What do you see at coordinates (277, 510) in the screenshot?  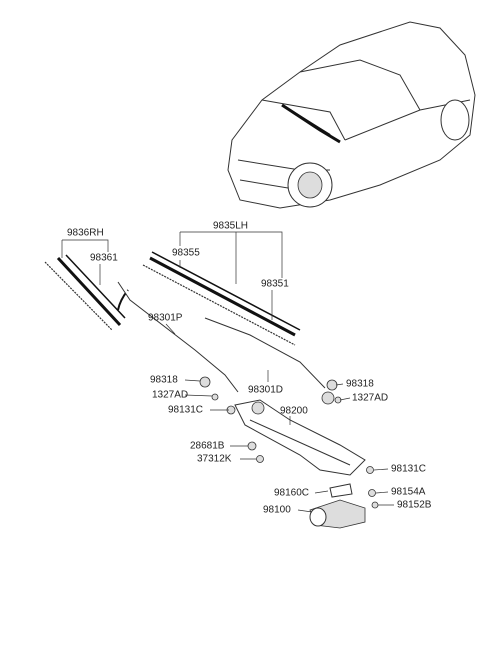 I see `part-label: 98100` at bounding box center [277, 510].